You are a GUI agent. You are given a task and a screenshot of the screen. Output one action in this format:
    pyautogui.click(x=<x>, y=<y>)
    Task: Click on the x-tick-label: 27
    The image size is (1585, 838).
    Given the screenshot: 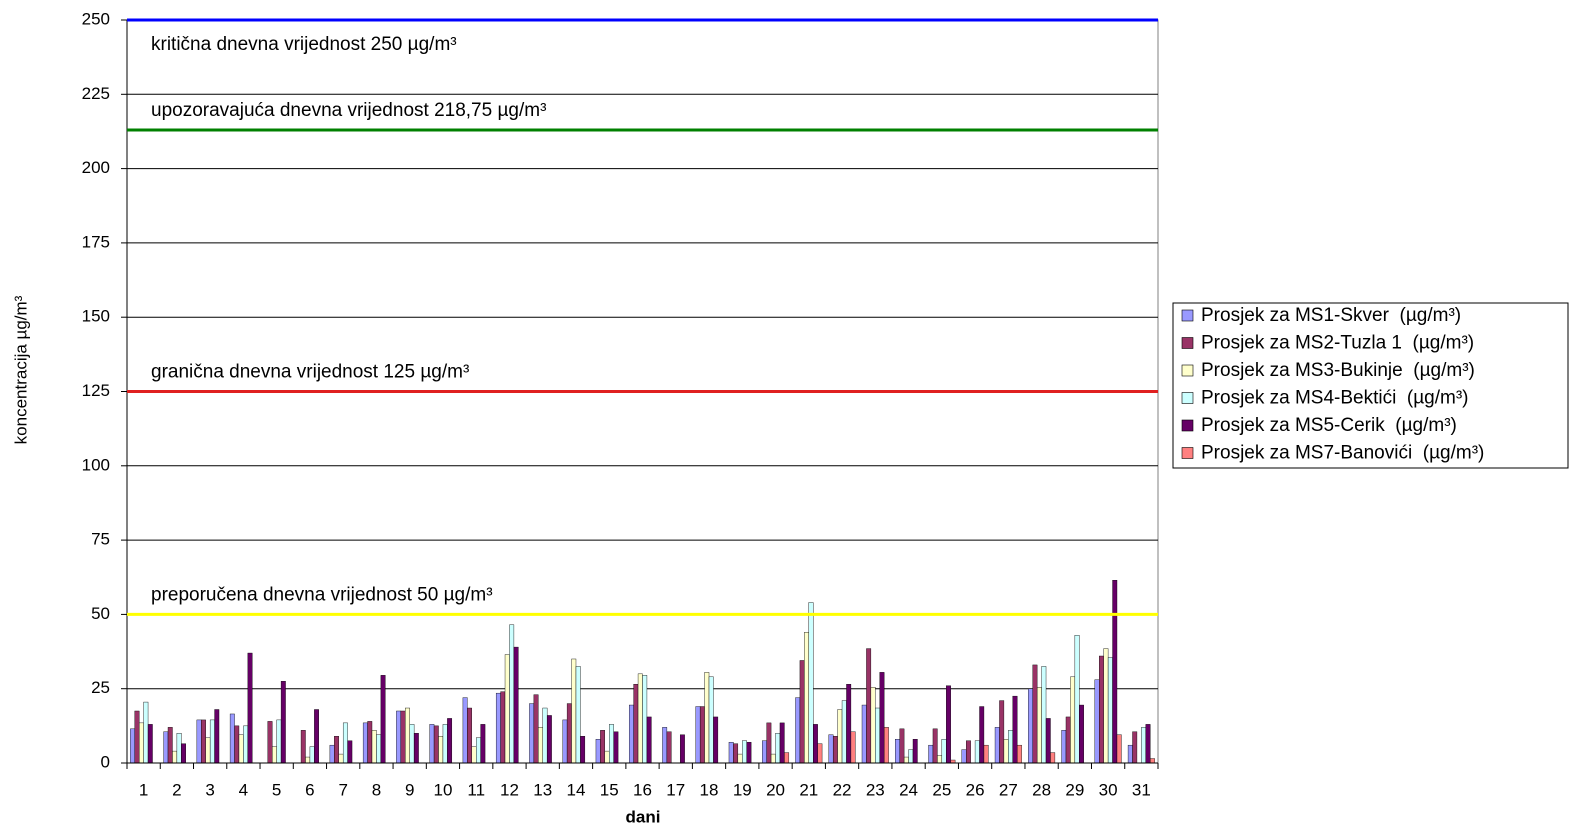 What is the action you would take?
    pyautogui.click(x=1008, y=789)
    